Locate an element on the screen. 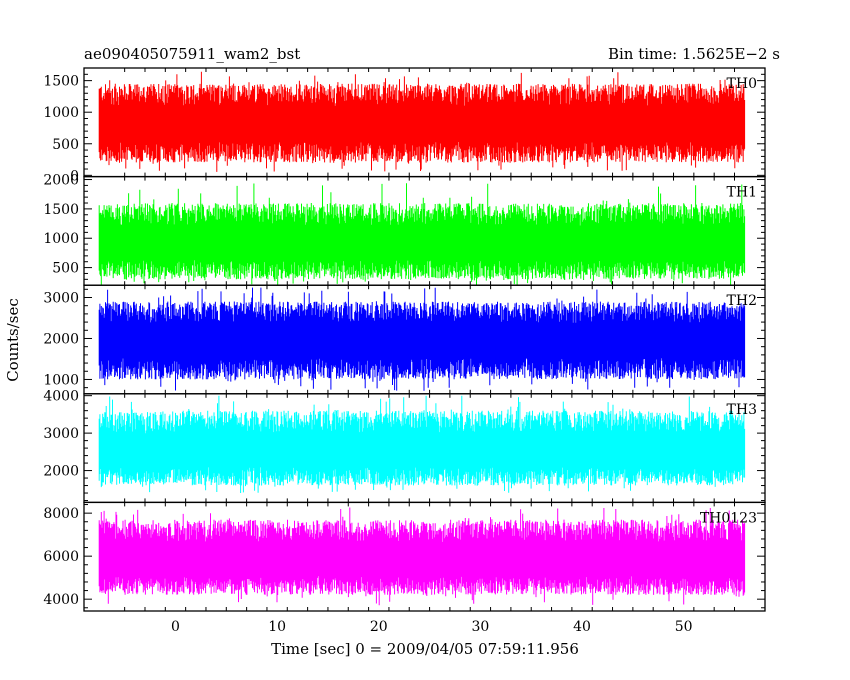  y-tick-label: 8000 is located at coordinates (61, 514).